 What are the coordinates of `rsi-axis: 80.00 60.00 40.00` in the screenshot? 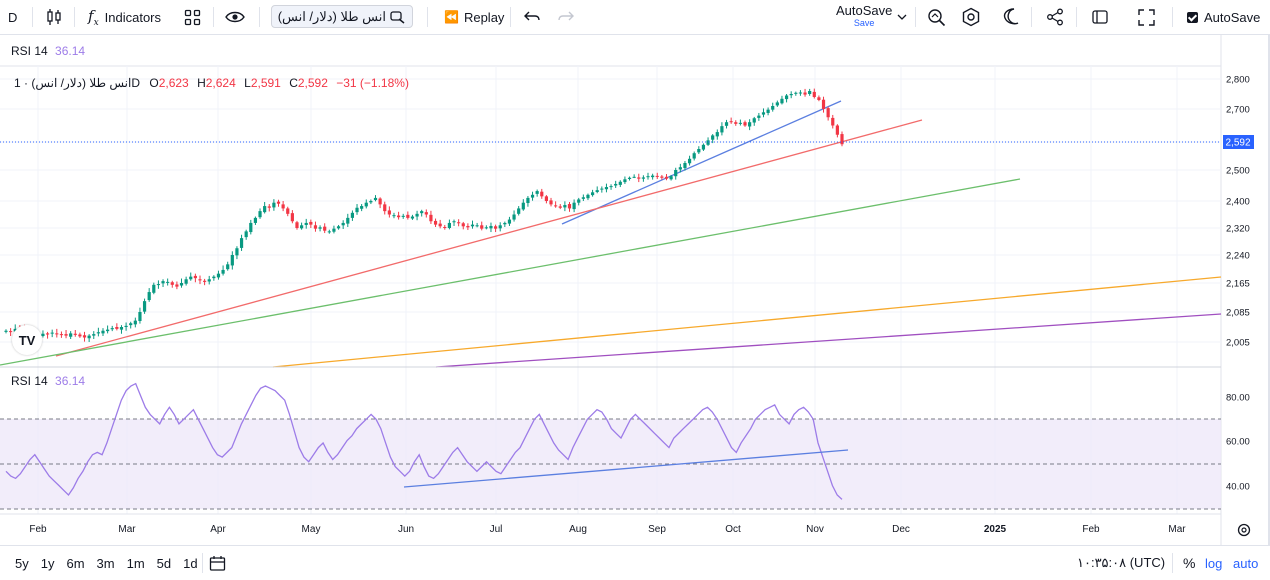 It's located at (1238, 443).